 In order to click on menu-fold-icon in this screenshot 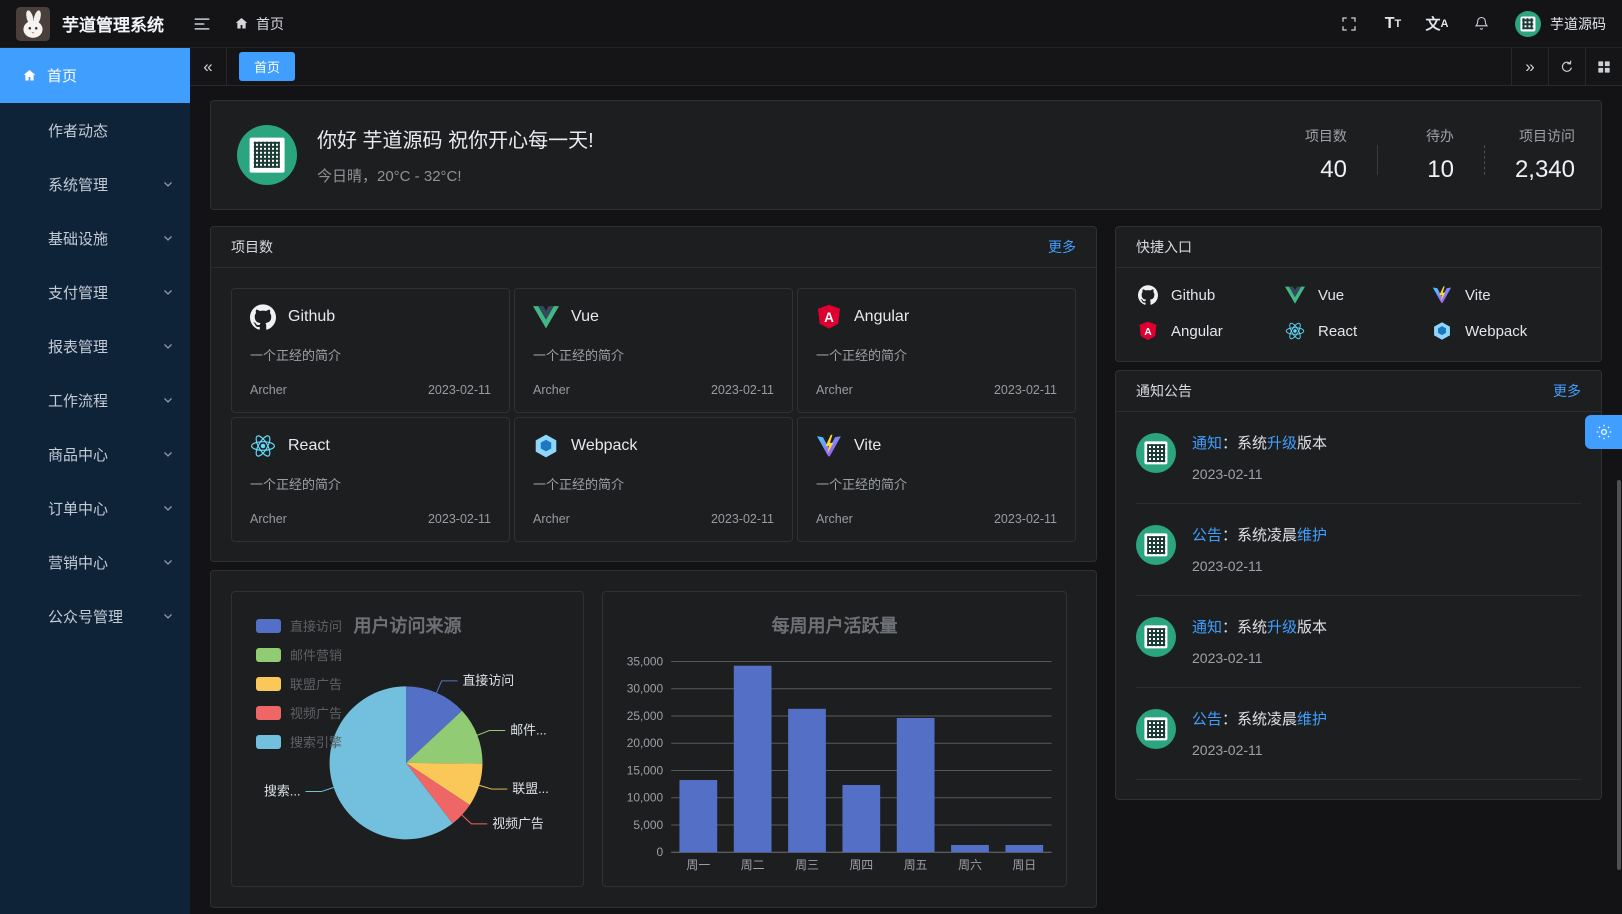, I will do `click(202, 24)`.